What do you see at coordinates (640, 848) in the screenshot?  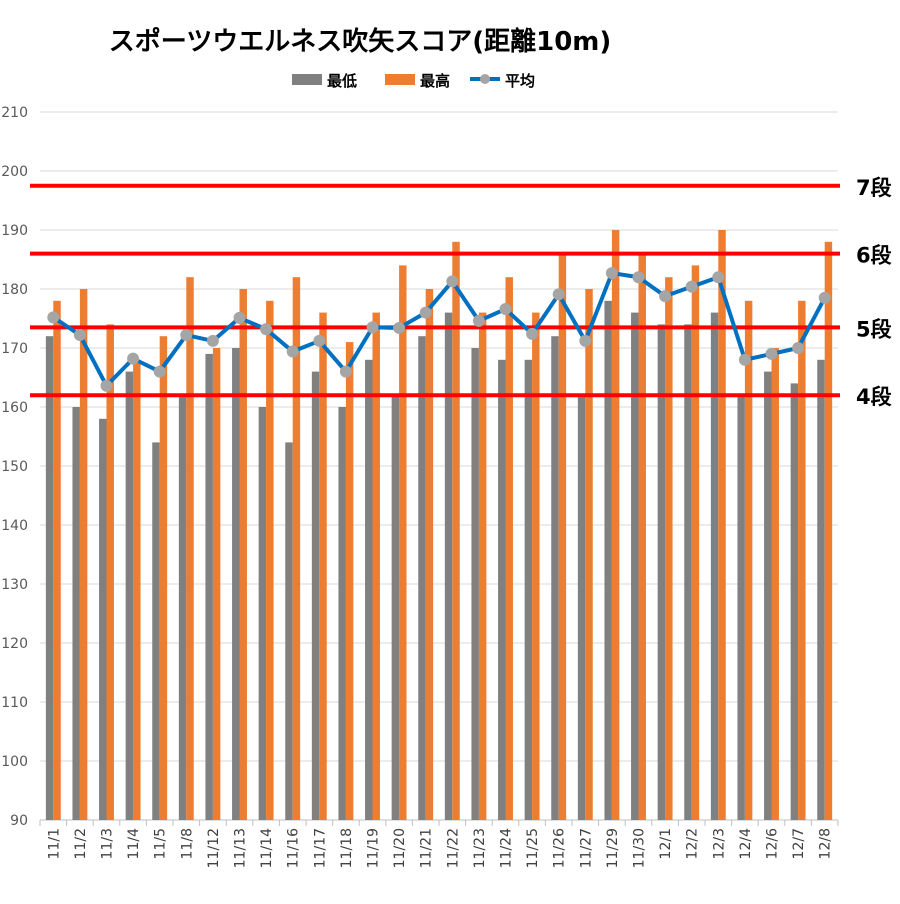 I see `x-tick-label: 11/30` at bounding box center [640, 848].